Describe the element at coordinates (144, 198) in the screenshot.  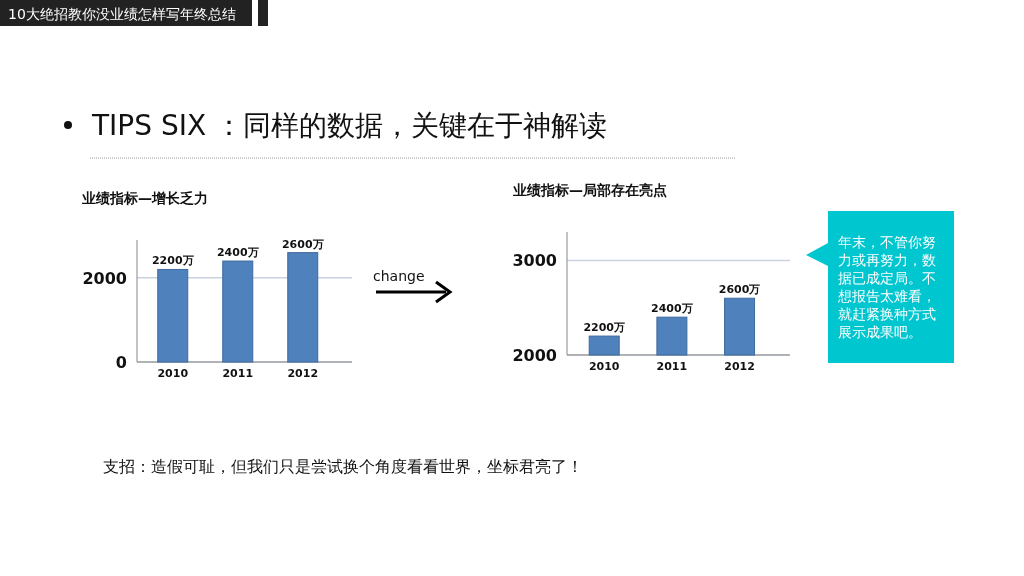
I see `chart-title: 业绩指标—增长乏力` at that location.